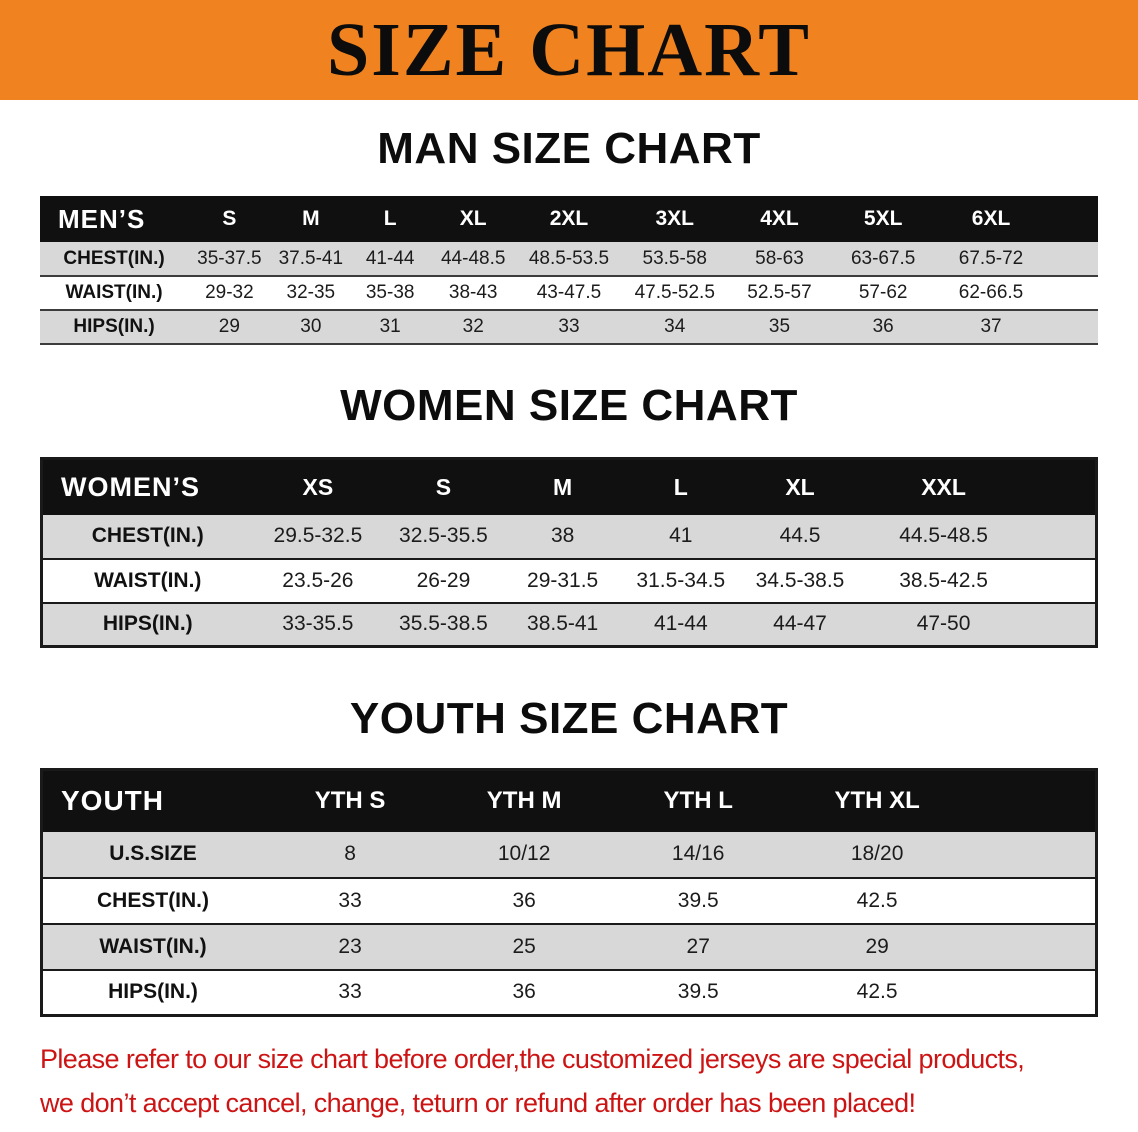 Image resolution: width=1138 pixels, height=1132 pixels. Describe the element at coordinates (569, 148) in the screenshot. I see `man-size-chart-heading: MAN SIZE CHART` at that location.